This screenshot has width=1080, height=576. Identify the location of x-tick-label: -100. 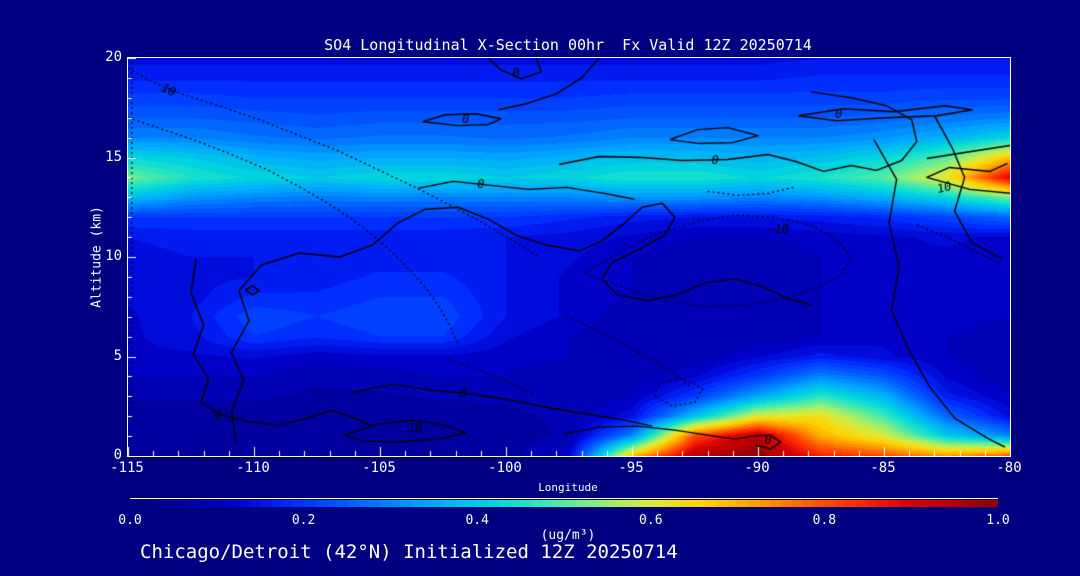
(505, 468).